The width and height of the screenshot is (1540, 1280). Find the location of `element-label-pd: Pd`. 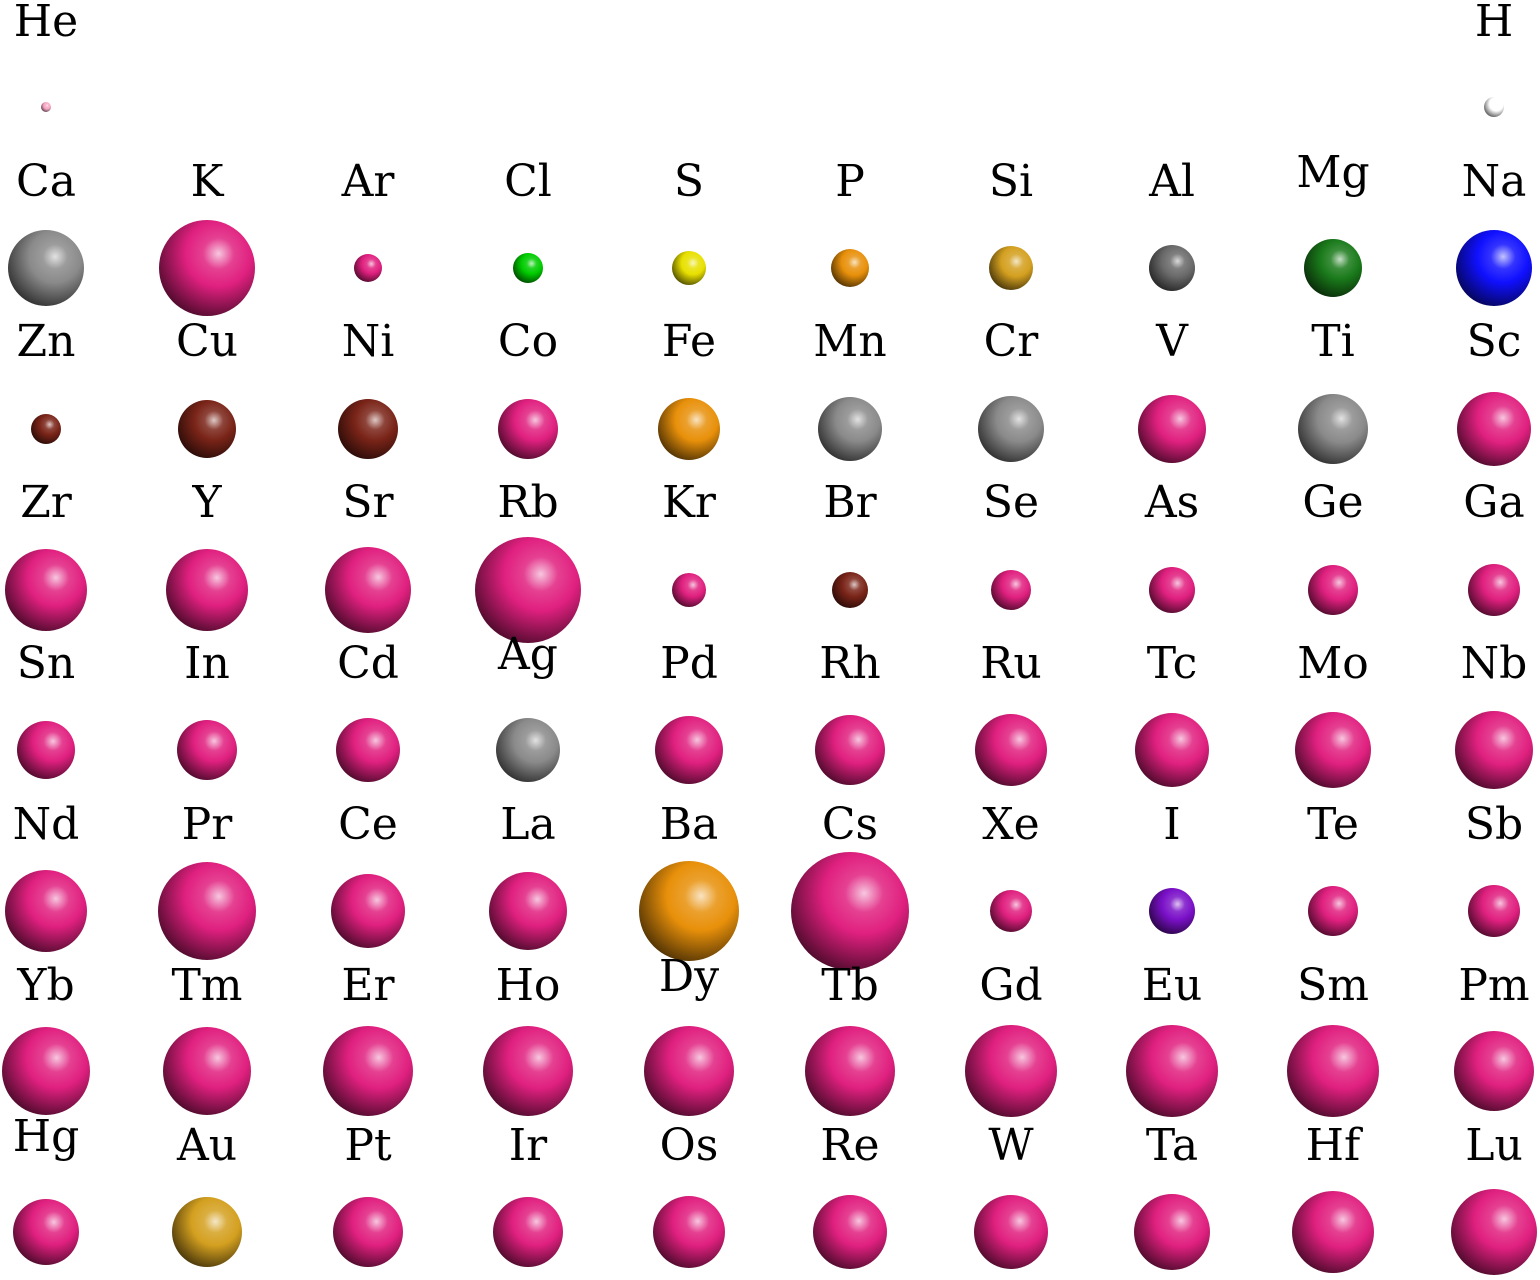

element-label-pd: Pd is located at coordinates (689, 663).